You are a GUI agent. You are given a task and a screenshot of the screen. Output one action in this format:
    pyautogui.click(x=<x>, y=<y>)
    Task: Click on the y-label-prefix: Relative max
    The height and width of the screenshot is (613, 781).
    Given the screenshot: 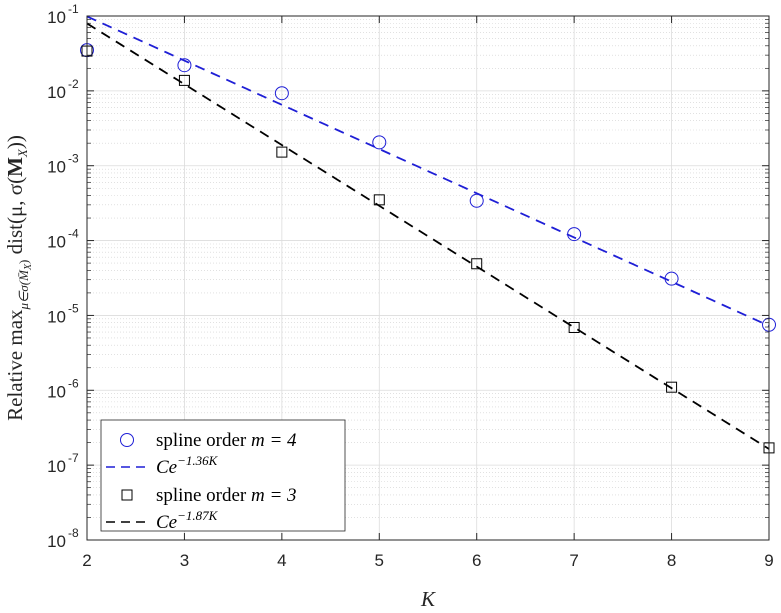 What is the action you would take?
    pyautogui.click(x=15, y=365)
    